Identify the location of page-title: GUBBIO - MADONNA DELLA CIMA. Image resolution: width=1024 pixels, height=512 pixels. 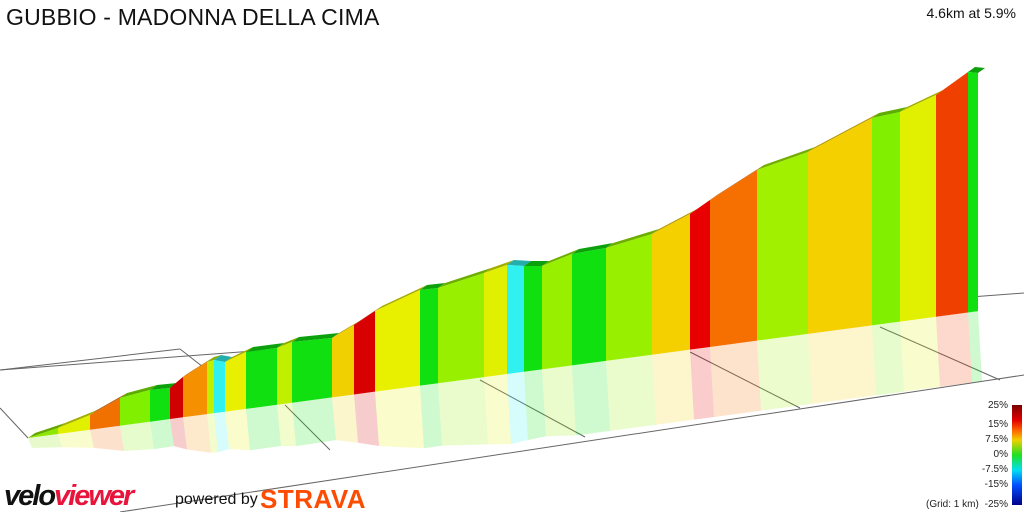
(193, 17).